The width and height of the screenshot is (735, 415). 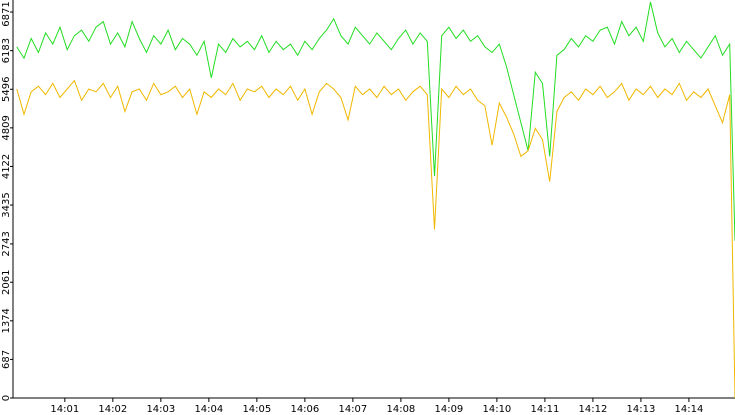 What do you see at coordinates (689, 409) in the screenshot?
I see `x-tick-label: 14:14` at bounding box center [689, 409].